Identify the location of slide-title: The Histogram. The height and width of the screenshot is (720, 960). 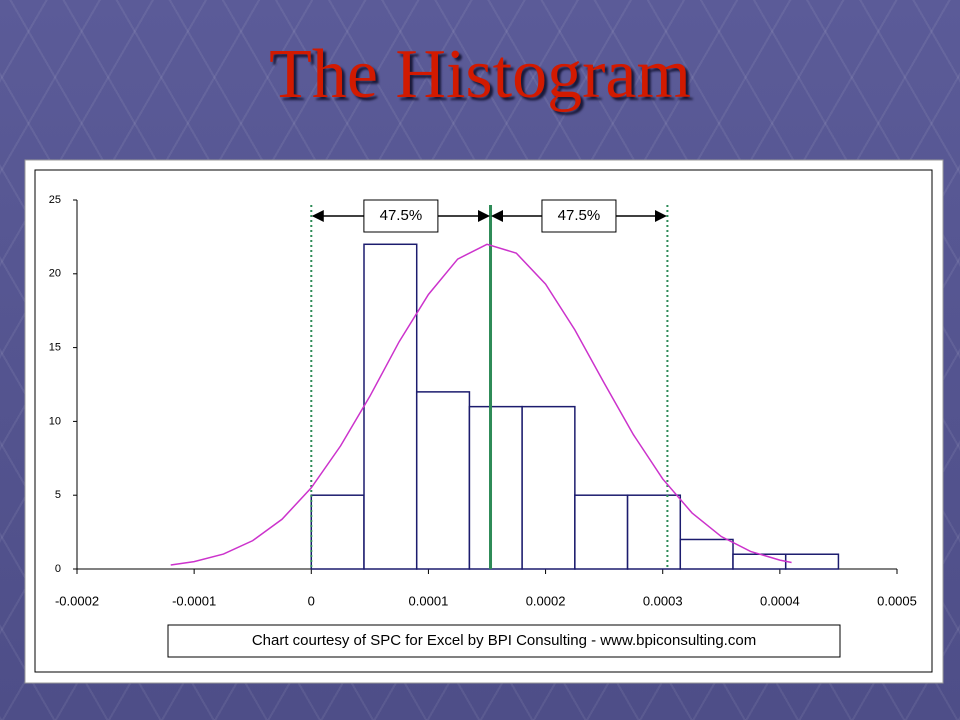
(480, 74).